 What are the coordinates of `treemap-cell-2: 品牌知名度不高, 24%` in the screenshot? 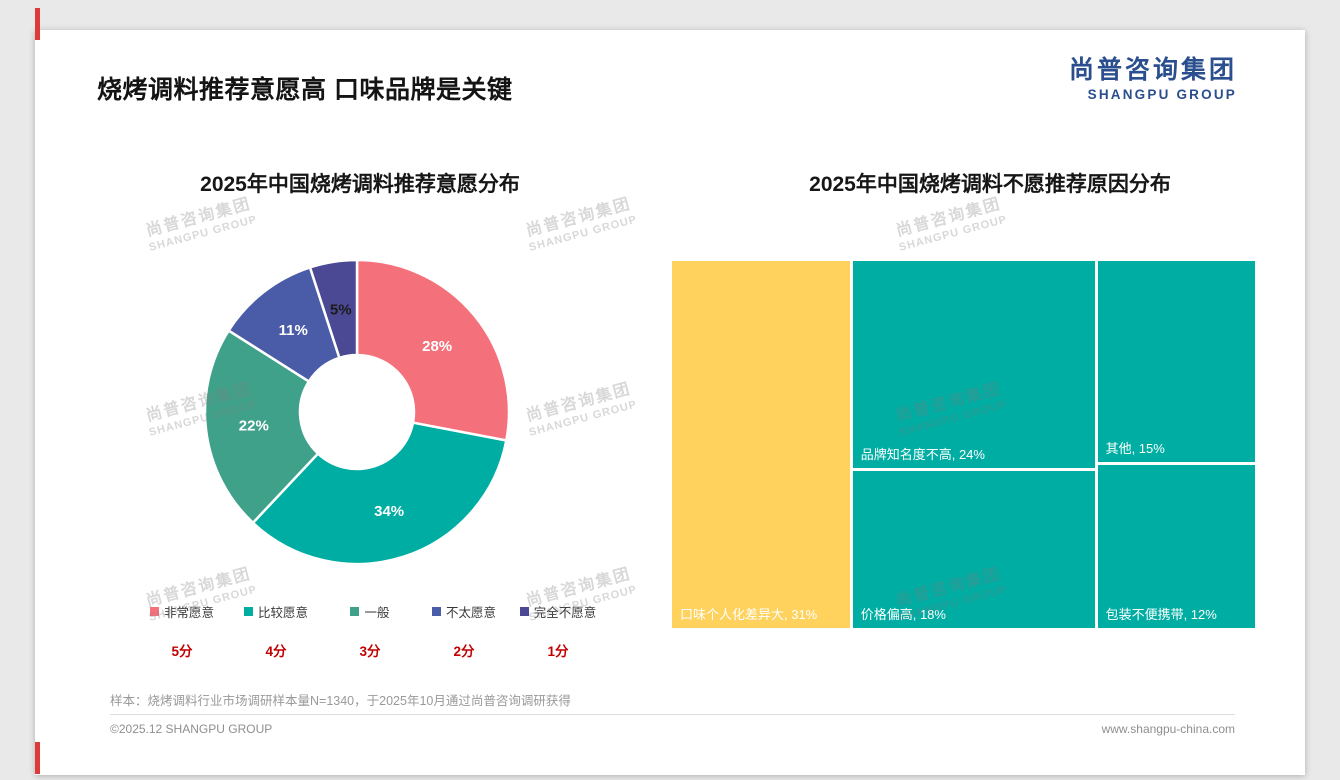 It's located at (973, 364).